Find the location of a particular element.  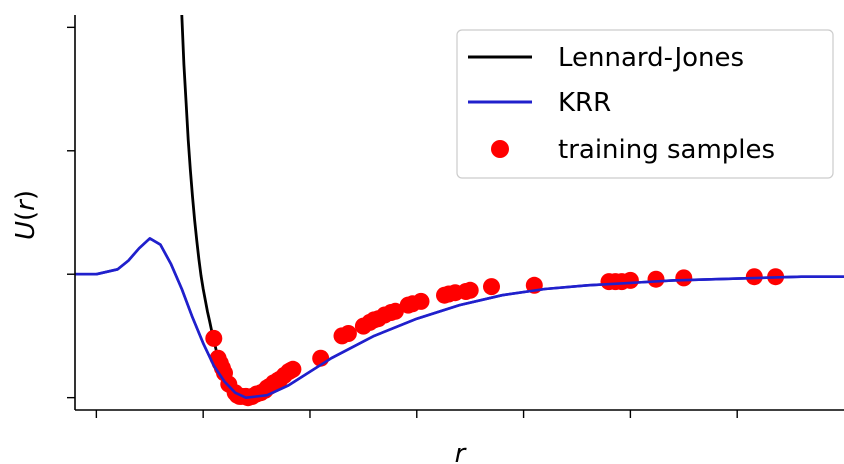

x-axis-label: r is located at coordinates (461, 451).